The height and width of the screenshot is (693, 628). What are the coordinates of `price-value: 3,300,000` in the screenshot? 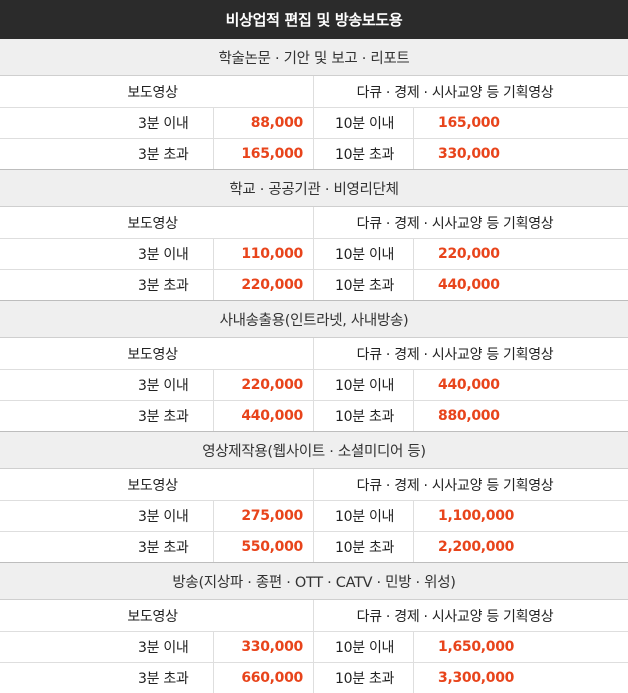 It's located at (476, 678).